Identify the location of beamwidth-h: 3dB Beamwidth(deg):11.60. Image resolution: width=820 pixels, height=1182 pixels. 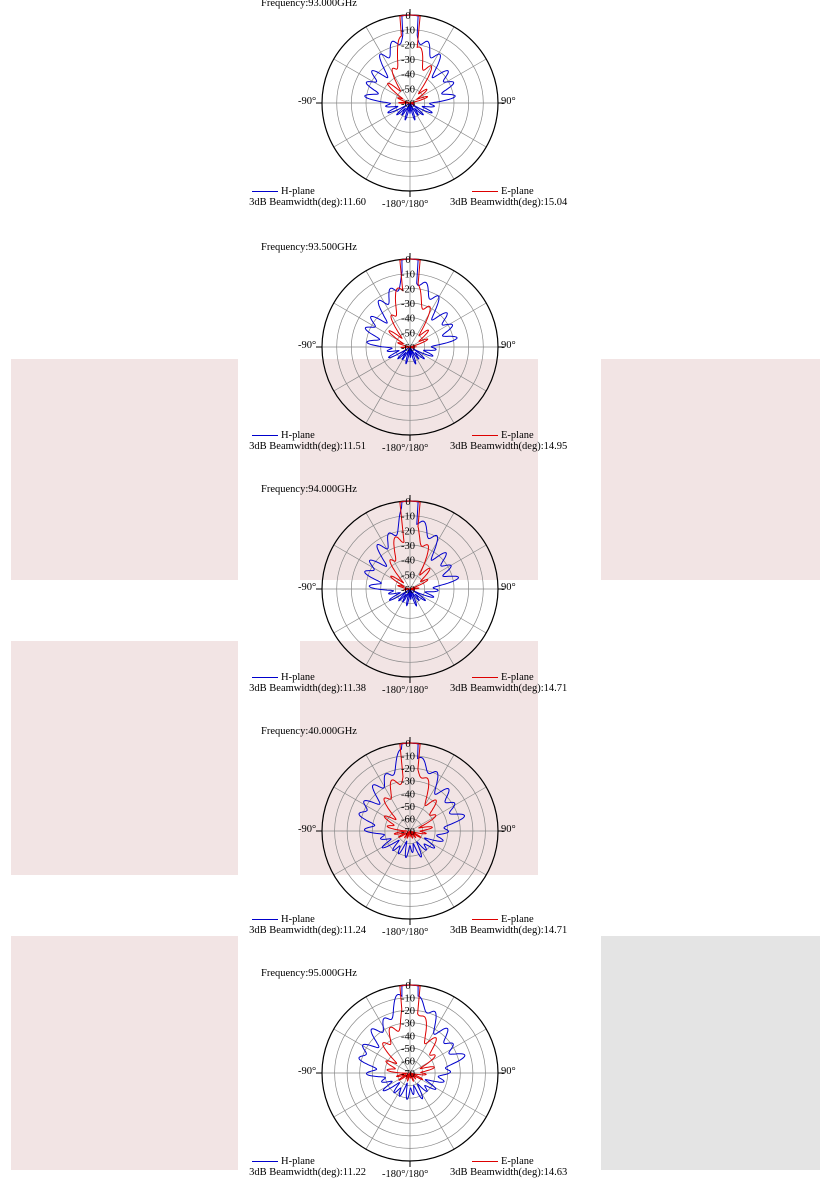
(307, 202).